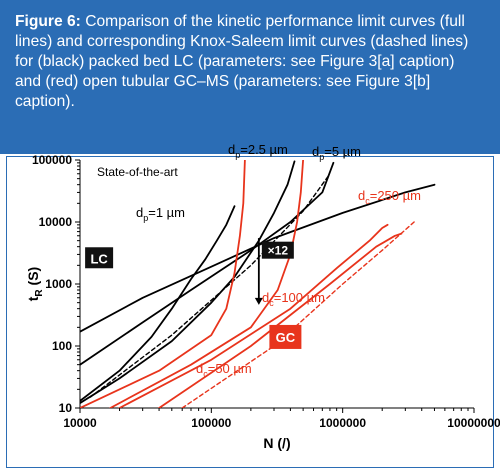  I want to click on lc-box-label: LC, so click(99, 258).